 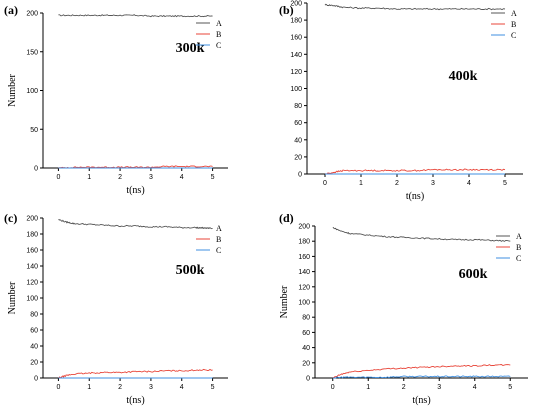 What do you see at coordinates (286, 218) in the screenshot?
I see `panel-label: (d)` at bounding box center [286, 218].